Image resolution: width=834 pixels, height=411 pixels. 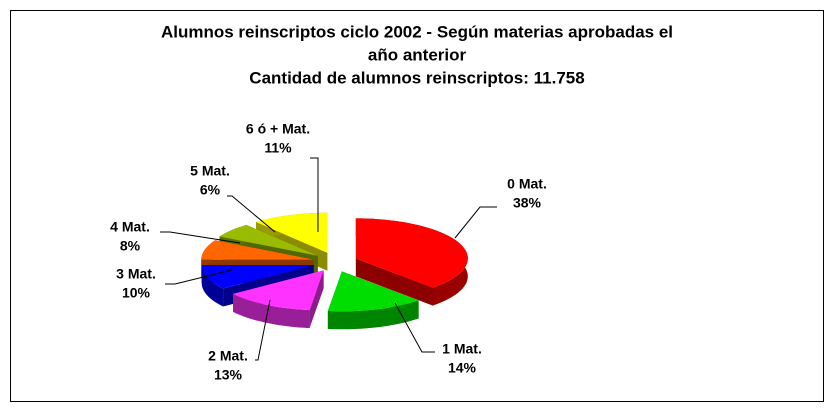 What do you see at coordinates (462, 368) in the screenshot?
I see `value-label: 14%` at bounding box center [462, 368].